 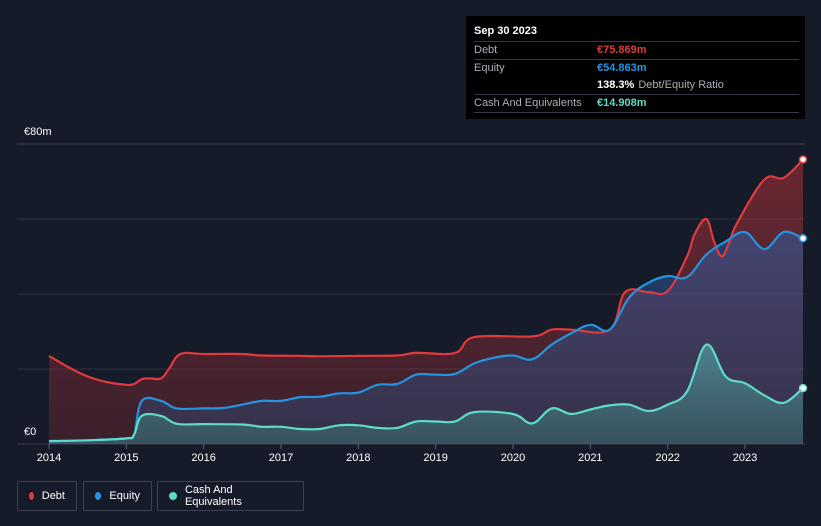 What do you see at coordinates (98, 496) in the screenshot?
I see `equity-dot-icon` at bounding box center [98, 496].